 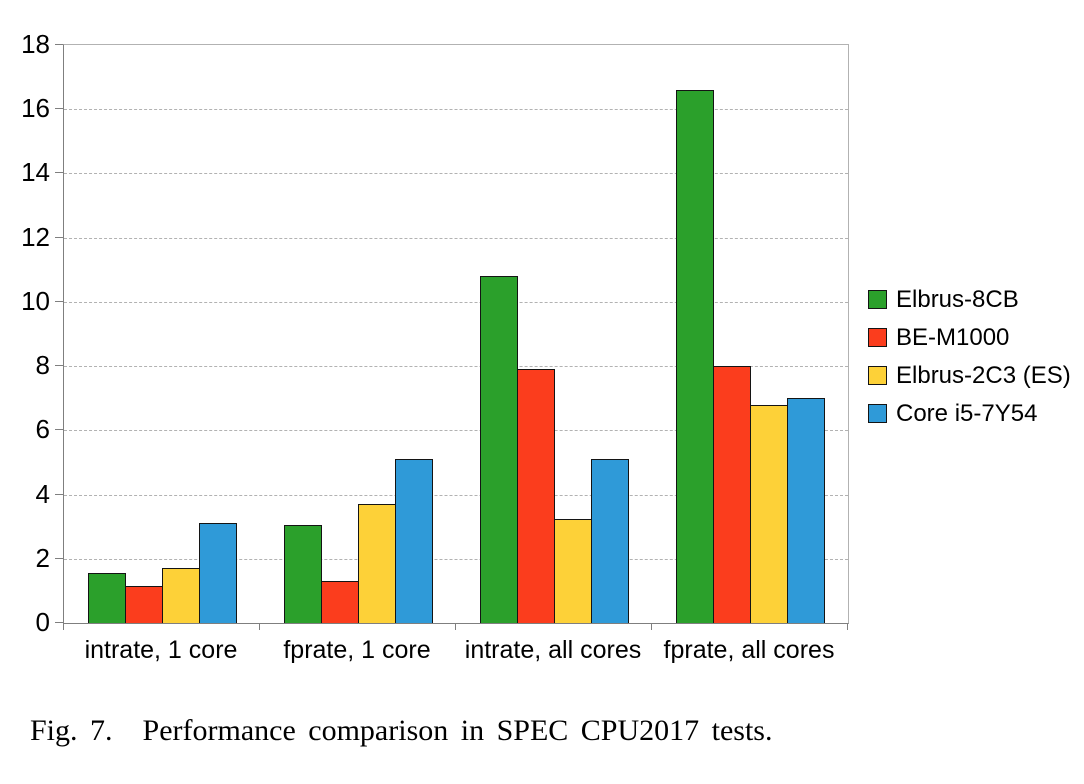 I want to click on legend-label: BE-M1000, so click(x=953, y=337).